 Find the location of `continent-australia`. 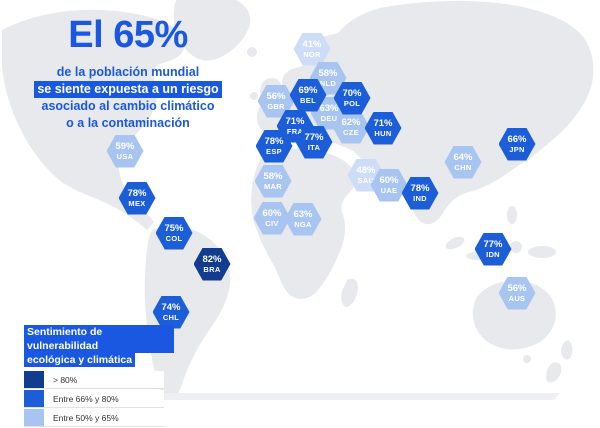

continent-australia is located at coordinates (514, 315).